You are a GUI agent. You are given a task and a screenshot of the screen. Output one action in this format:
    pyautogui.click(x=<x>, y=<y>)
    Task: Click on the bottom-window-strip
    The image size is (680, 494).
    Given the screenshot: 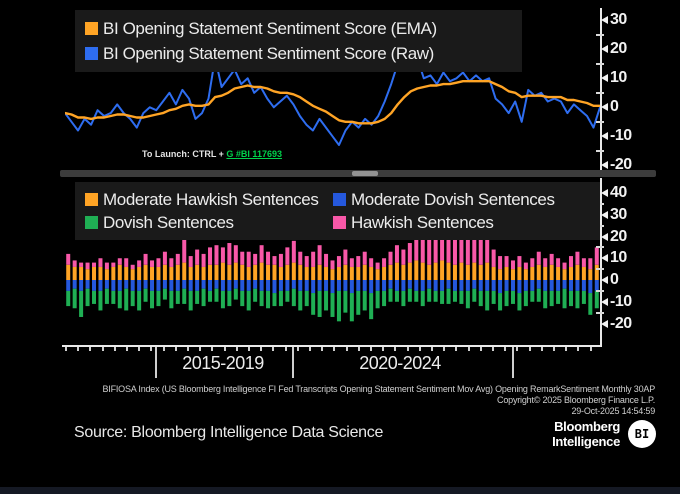 What is the action you would take?
    pyautogui.click(x=340, y=490)
    